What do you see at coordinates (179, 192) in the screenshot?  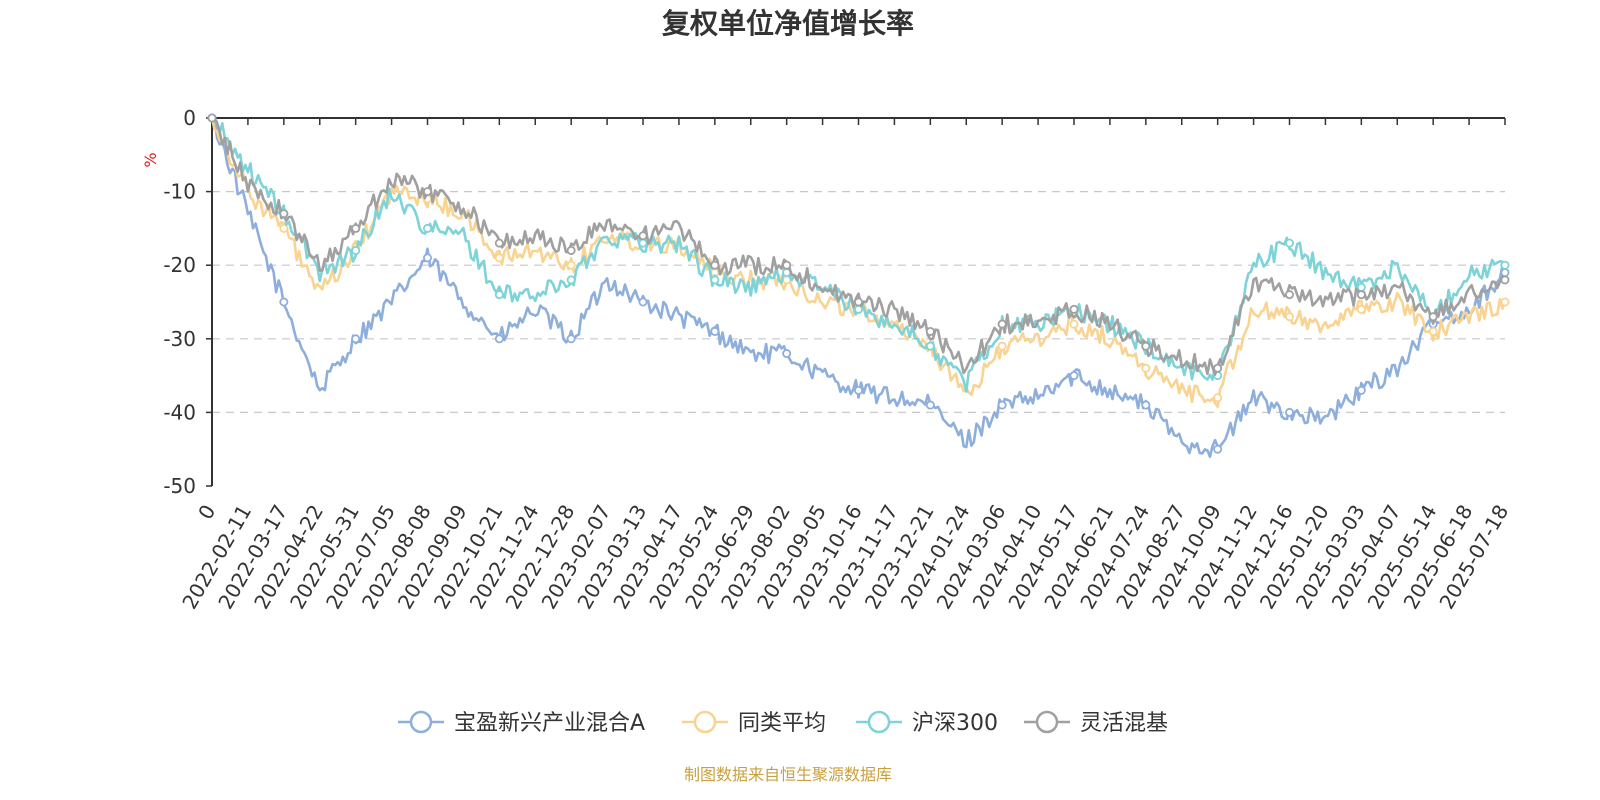 I see `y-tick-label: -10` at bounding box center [179, 192].